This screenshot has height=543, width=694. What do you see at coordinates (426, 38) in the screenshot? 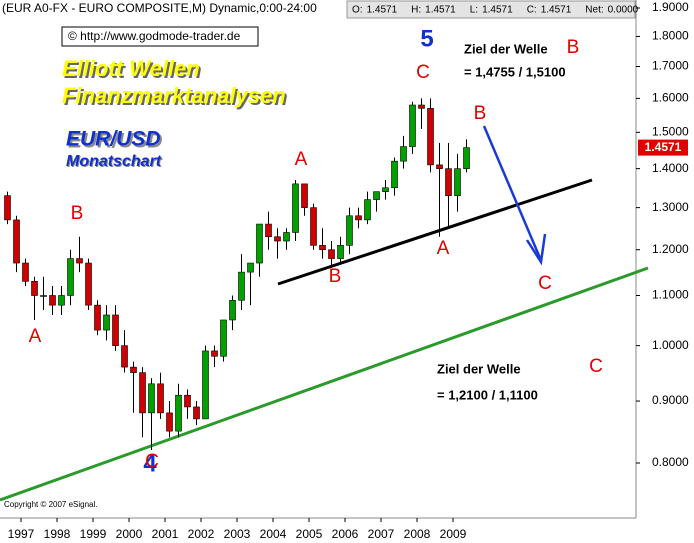
I see `wave-label: 5` at bounding box center [426, 38].